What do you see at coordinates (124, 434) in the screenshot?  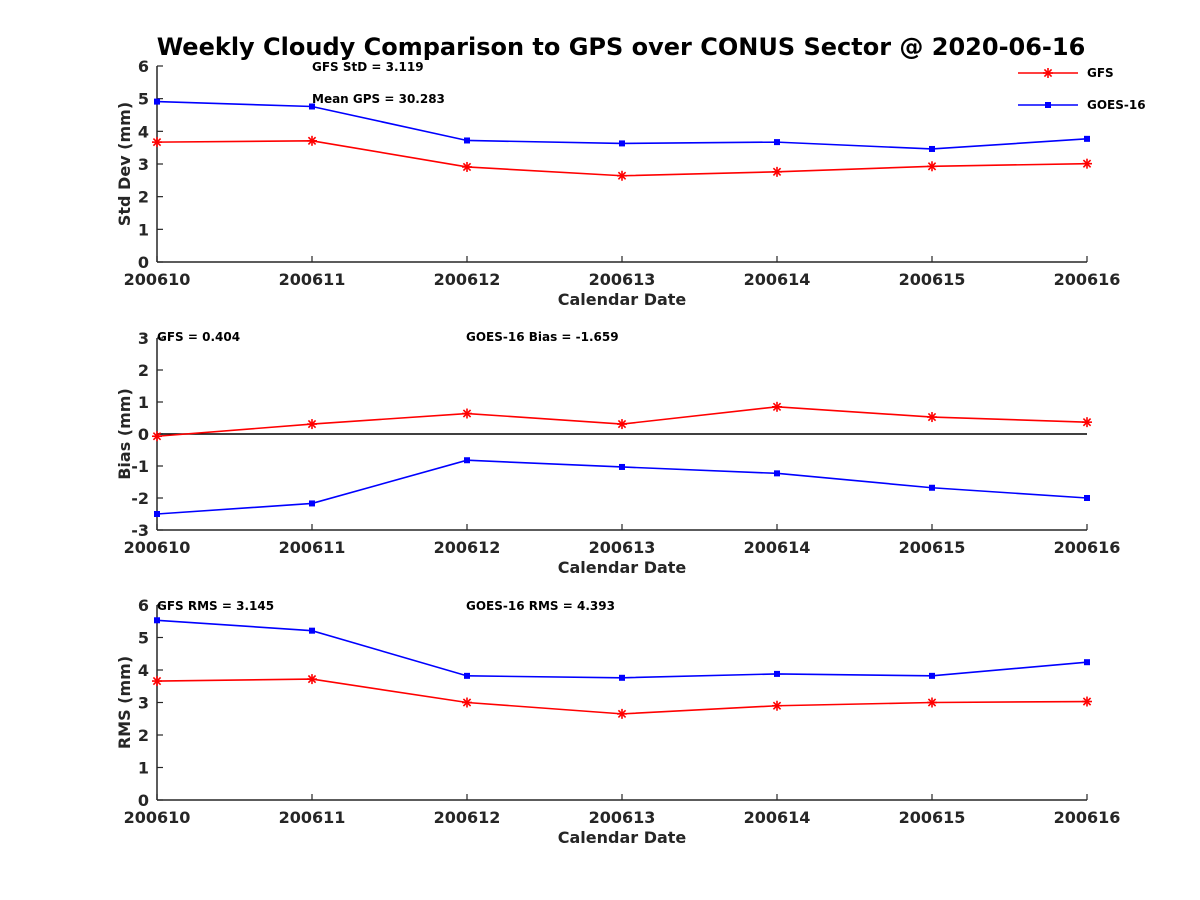 I see `y-axis-label: Bias (mm)` at bounding box center [124, 434].